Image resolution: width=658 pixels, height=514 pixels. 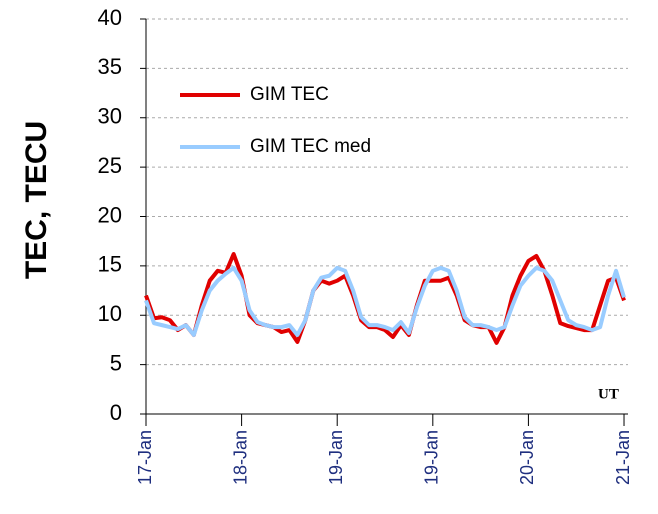 I want to click on x-tick-label: 18-Jan, so click(x=240, y=457).